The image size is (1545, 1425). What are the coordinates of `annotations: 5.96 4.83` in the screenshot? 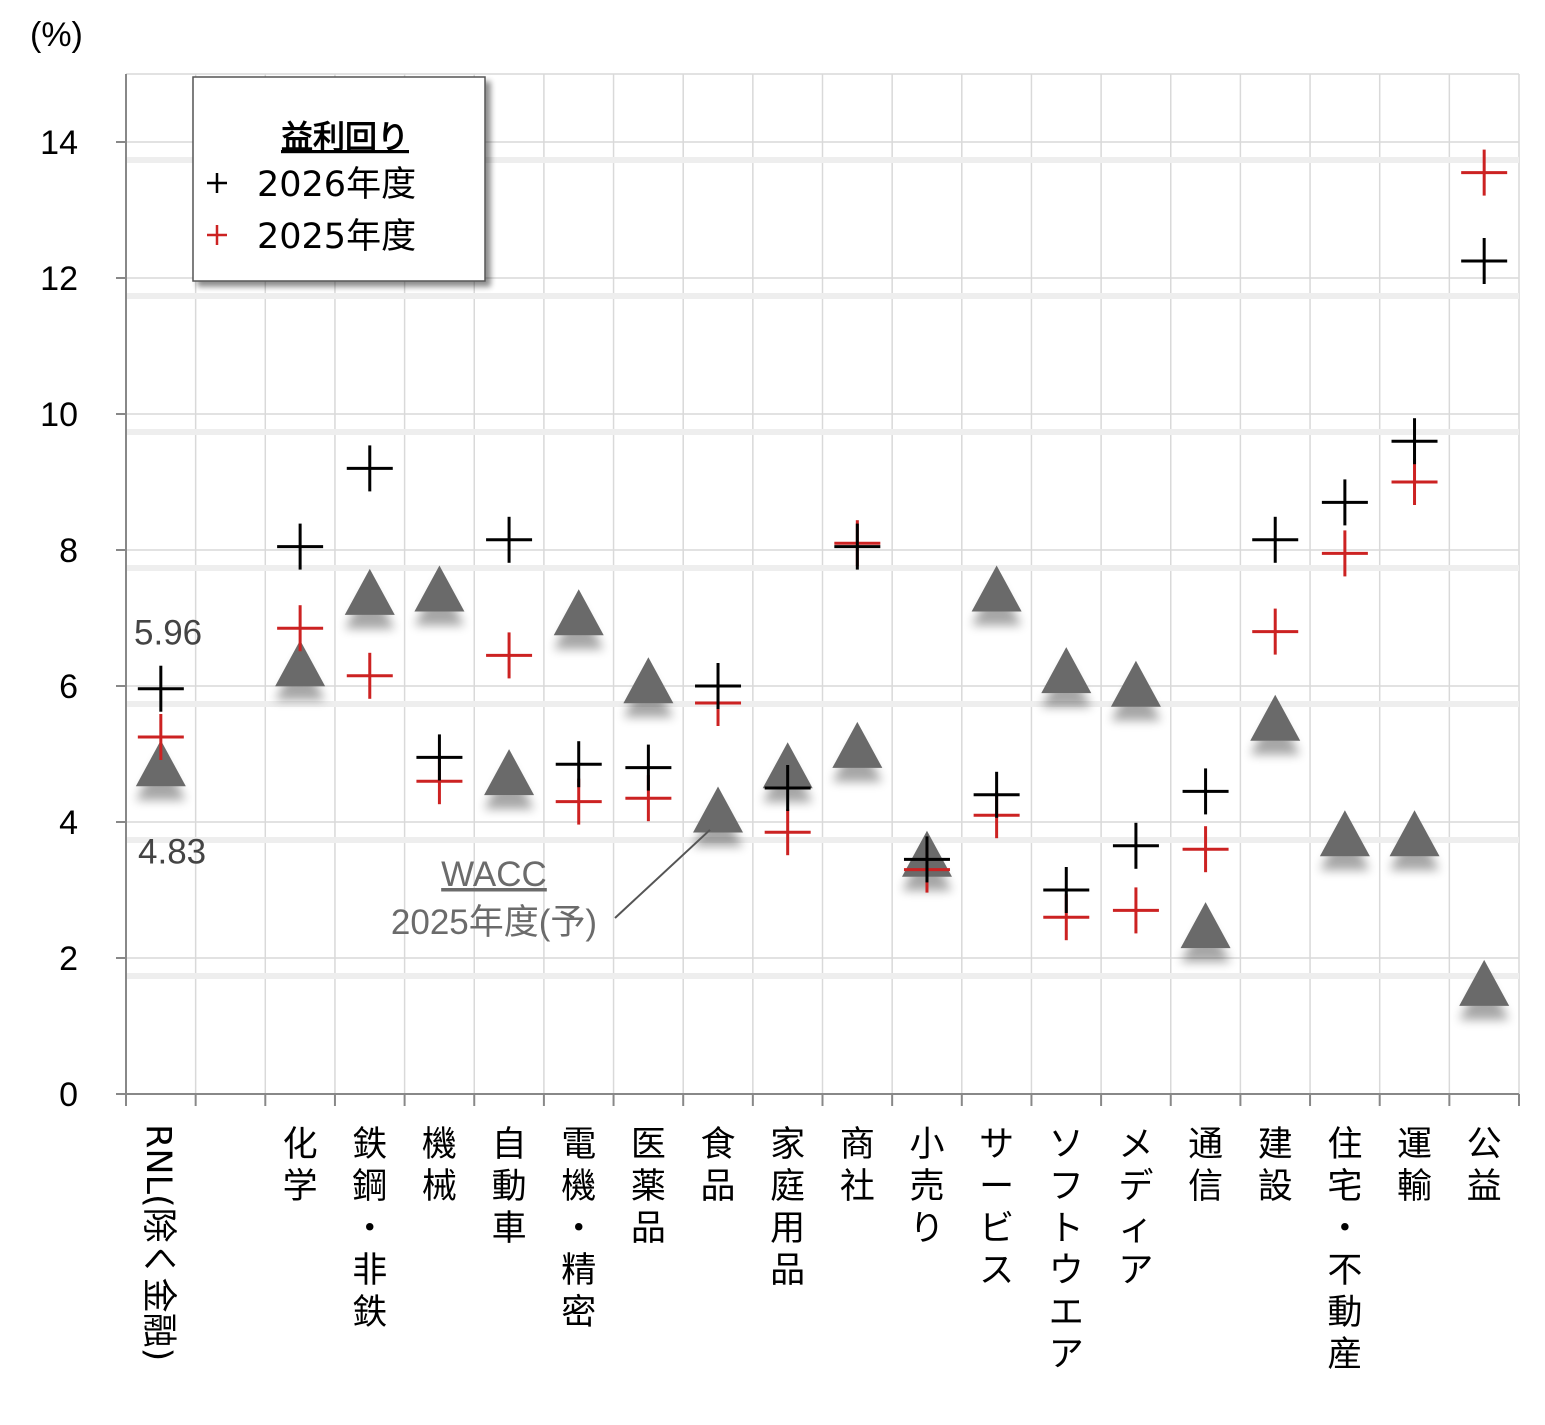 It's located at (170, 743).